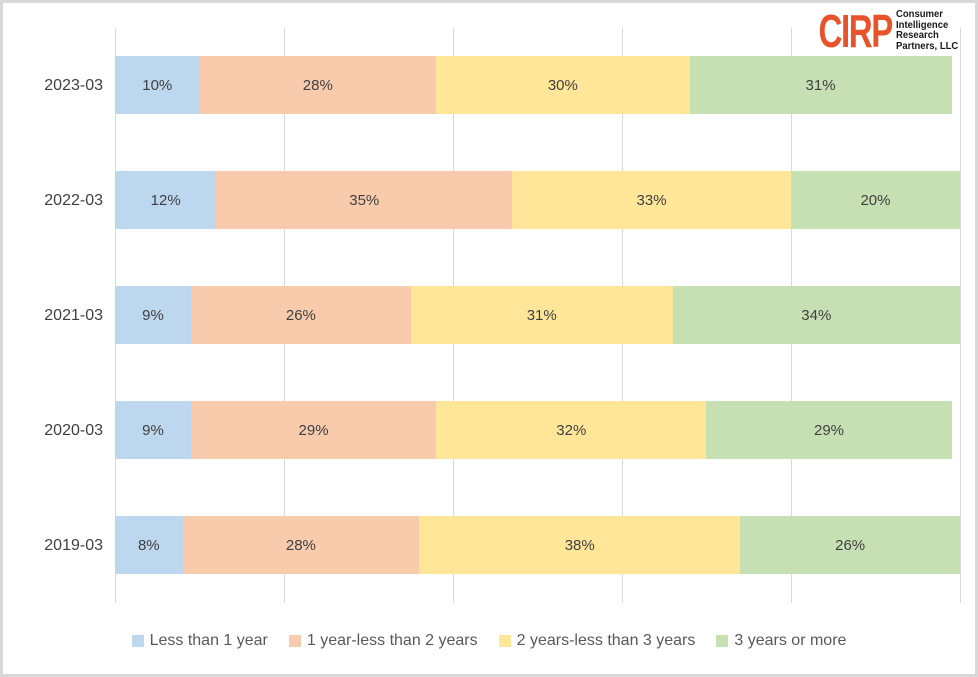 Image resolution: width=978 pixels, height=677 pixels. I want to click on category-label: 2020-03, so click(73, 430).